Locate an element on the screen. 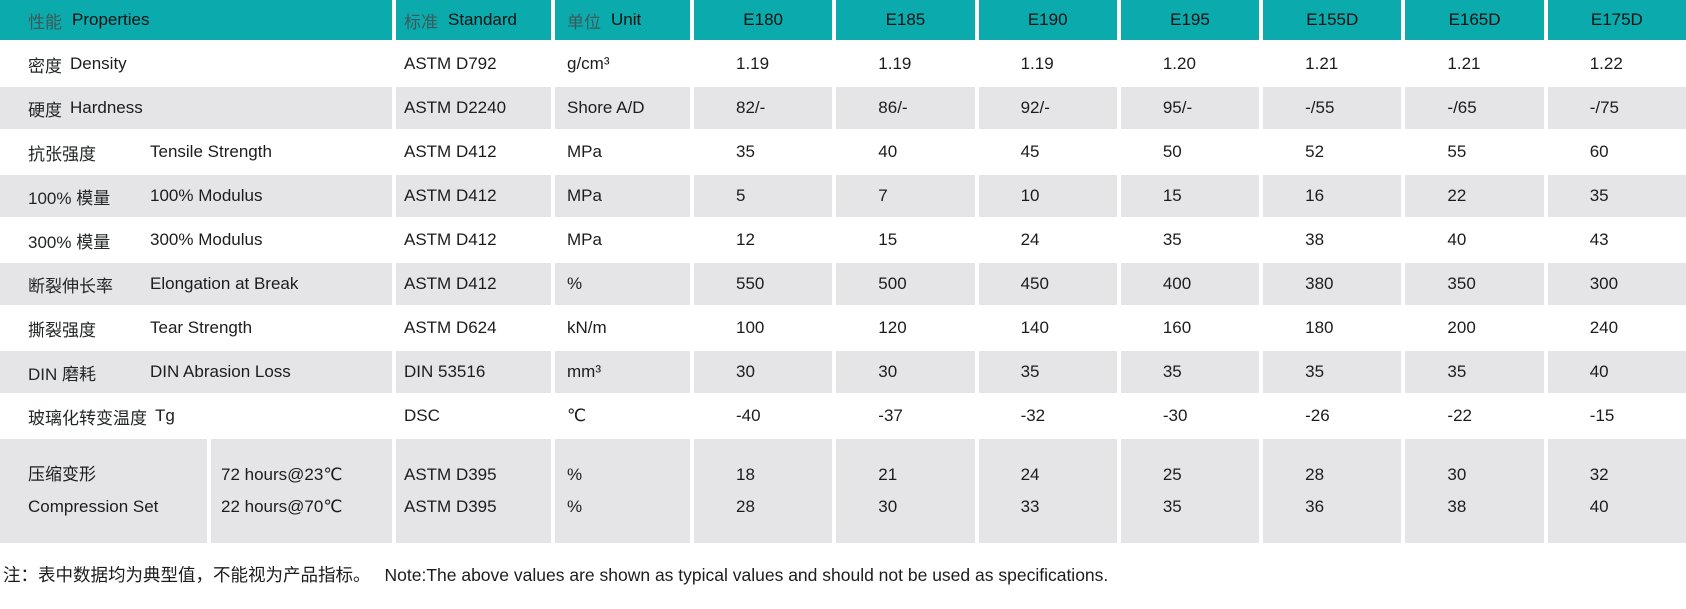 This screenshot has width=1686, height=609. unit-cell: kN/m is located at coordinates (622, 328).